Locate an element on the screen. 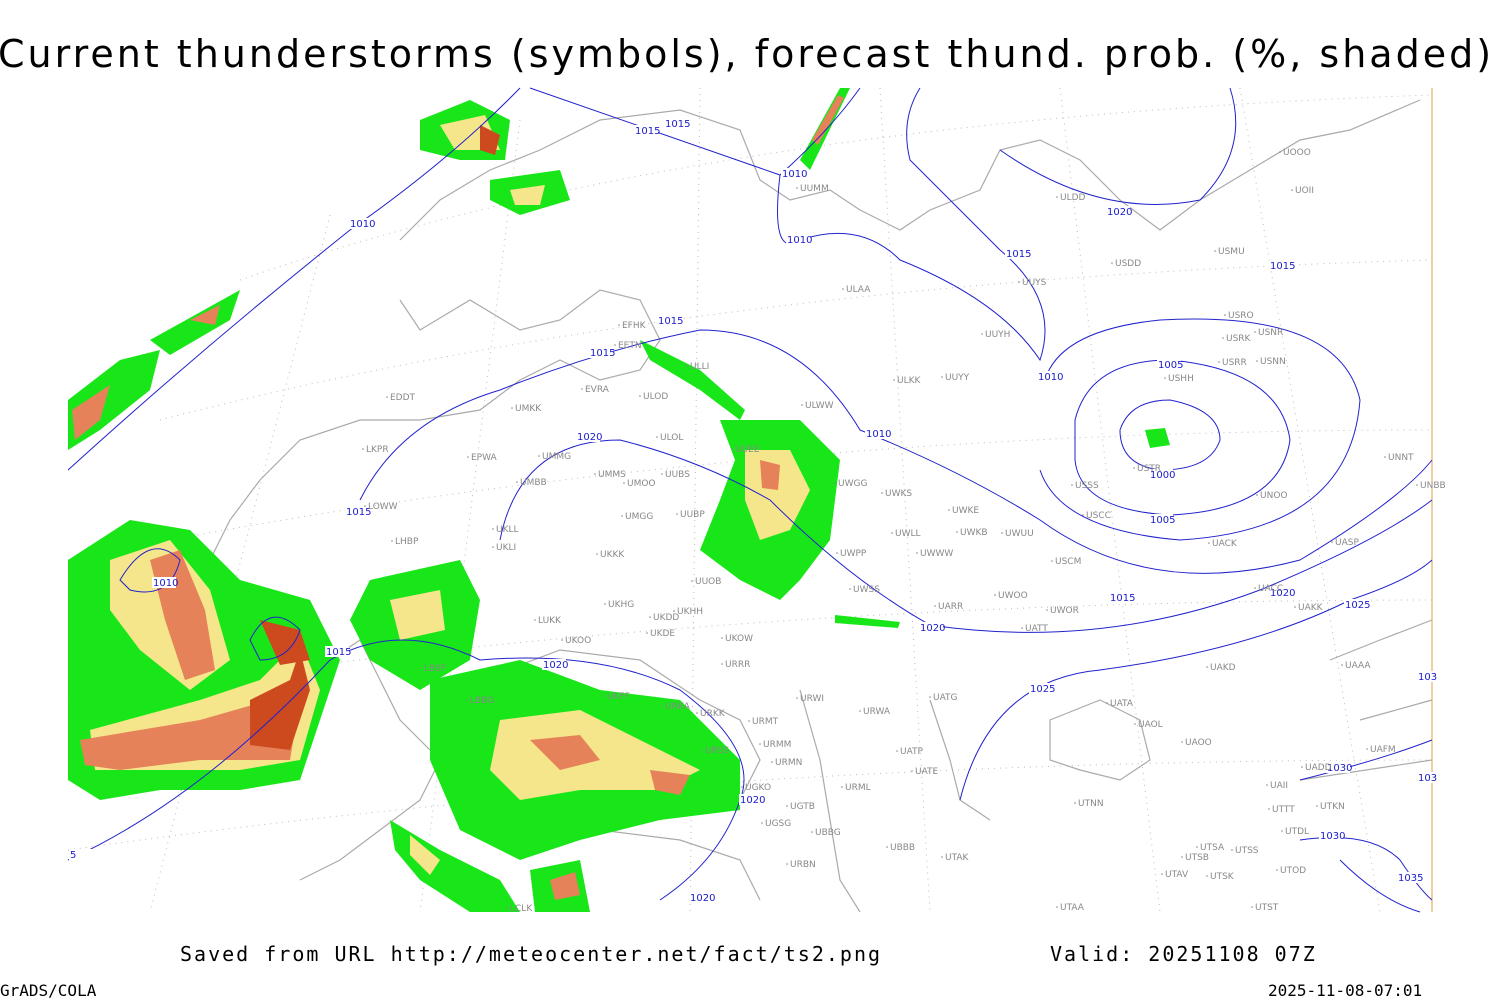 Image resolution: width=1500 pixels, height=1000 pixels. station-label: UWLL is located at coordinates (908, 534).